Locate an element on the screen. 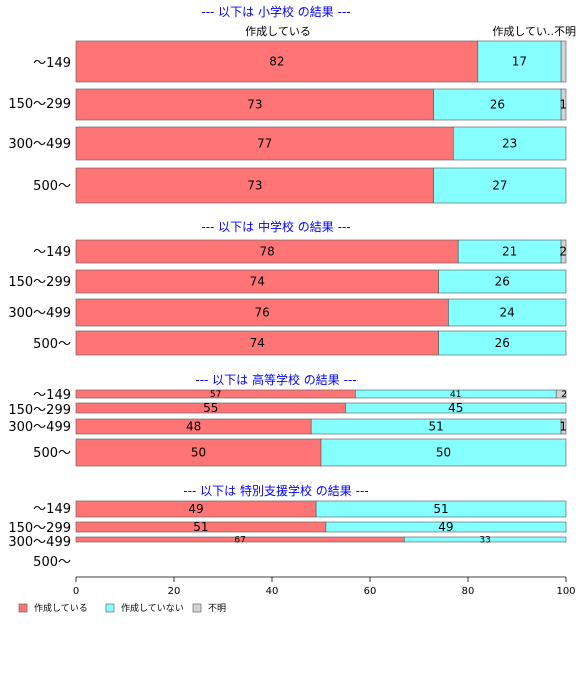 The image size is (580, 694). x-tick-label: 60 is located at coordinates (370, 591).